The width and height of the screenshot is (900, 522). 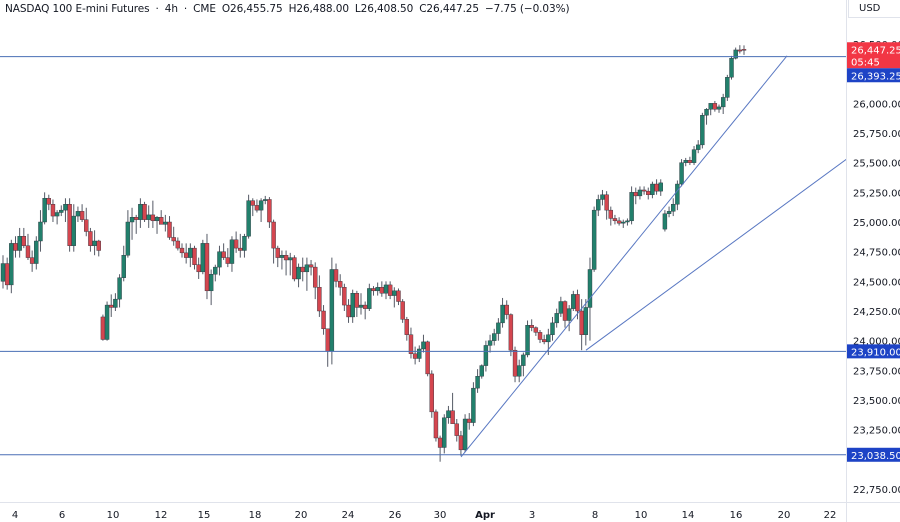 I want to click on time-tick-label: 10, so click(x=113, y=515).